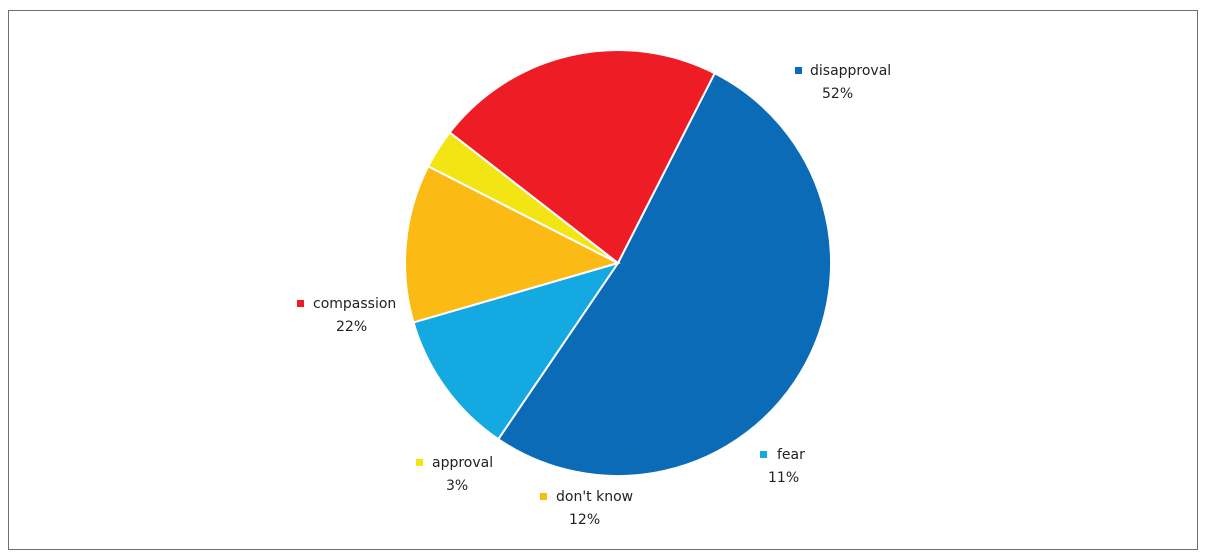 The width and height of the screenshot is (1206, 559). What do you see at coordinates (763, 454) in the screenshot?
I see `legend-marker-fear` at bounding box center [763, 454].